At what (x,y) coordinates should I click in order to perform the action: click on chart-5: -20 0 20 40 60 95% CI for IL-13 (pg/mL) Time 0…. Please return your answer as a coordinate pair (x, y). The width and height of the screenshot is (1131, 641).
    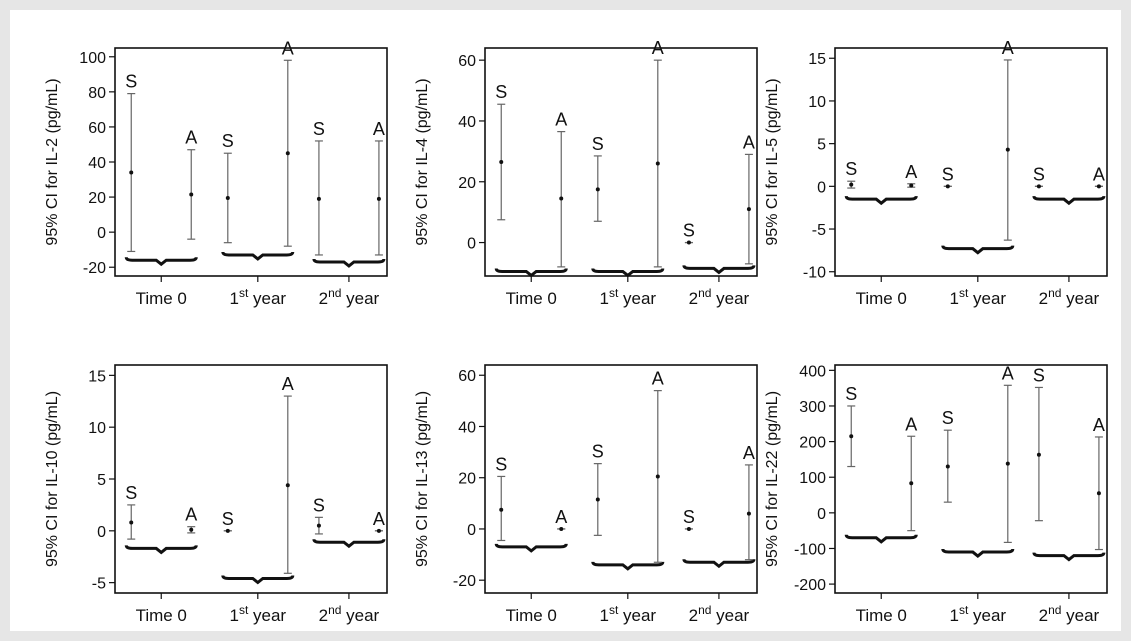
    Looking at the image, I should click on (586, 494).